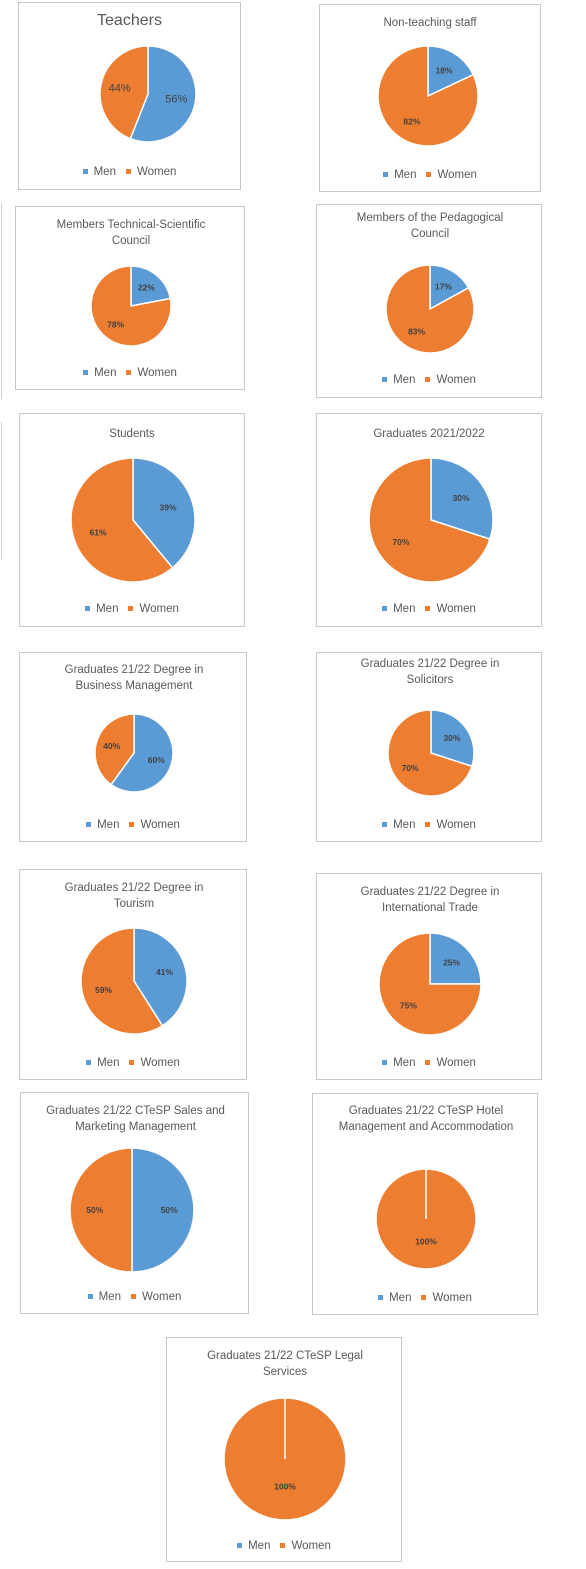  What do you see at coordinates (176, 99) in the screenshot?
I see `data-label-men: 56%` at bounding box center [176, 99].